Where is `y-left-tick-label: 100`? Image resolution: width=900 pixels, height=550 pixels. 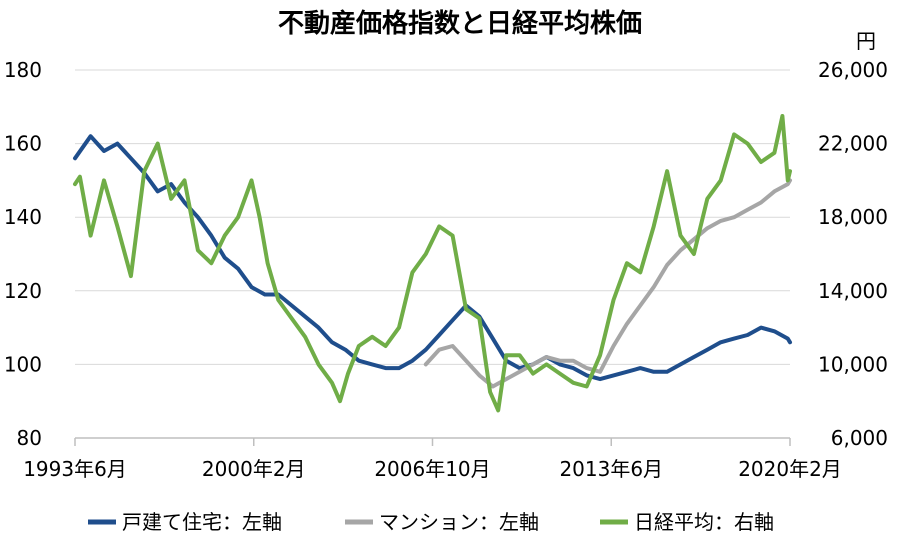
y-left-tick-label: 100 is located at coordinates (23, 364).